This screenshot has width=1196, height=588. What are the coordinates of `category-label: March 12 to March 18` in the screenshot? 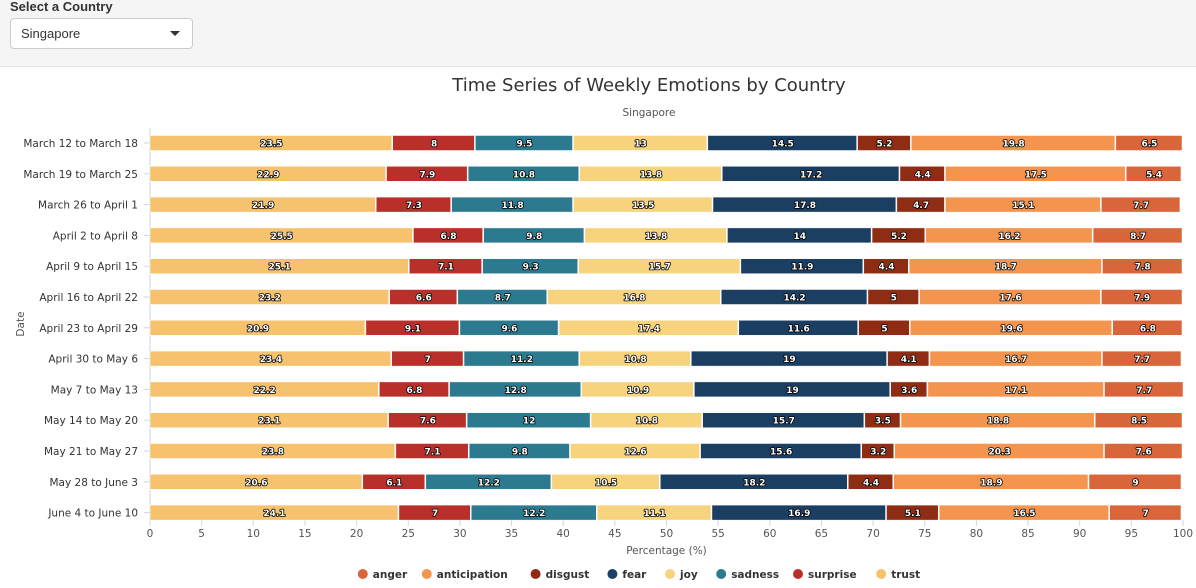 It's located at (80, 144).